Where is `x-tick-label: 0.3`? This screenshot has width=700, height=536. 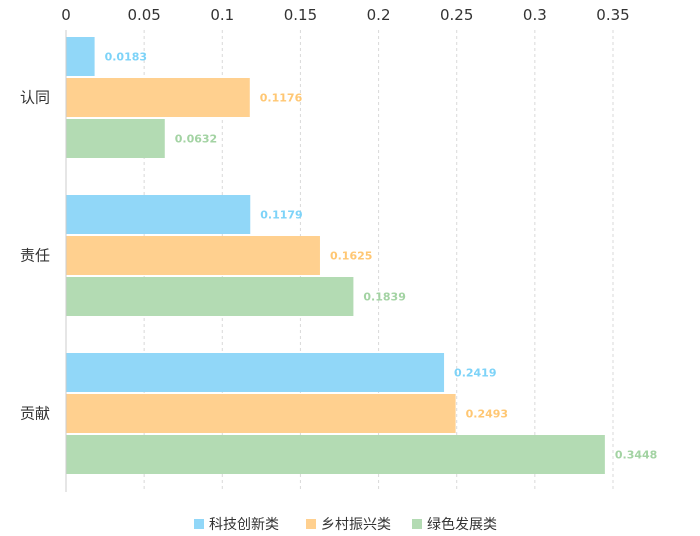
x-tick-label: 0.3 is located at coordinates (535, 15).